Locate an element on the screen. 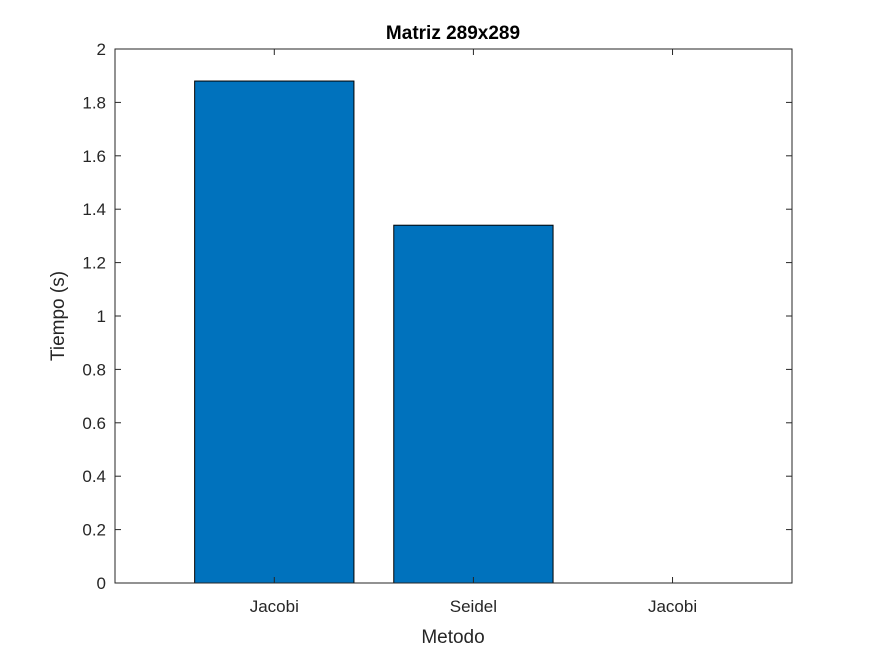 The height and width of the screenshot is (656, 875). y-tick-label: 1.4 is located at coordinates (94, 209).